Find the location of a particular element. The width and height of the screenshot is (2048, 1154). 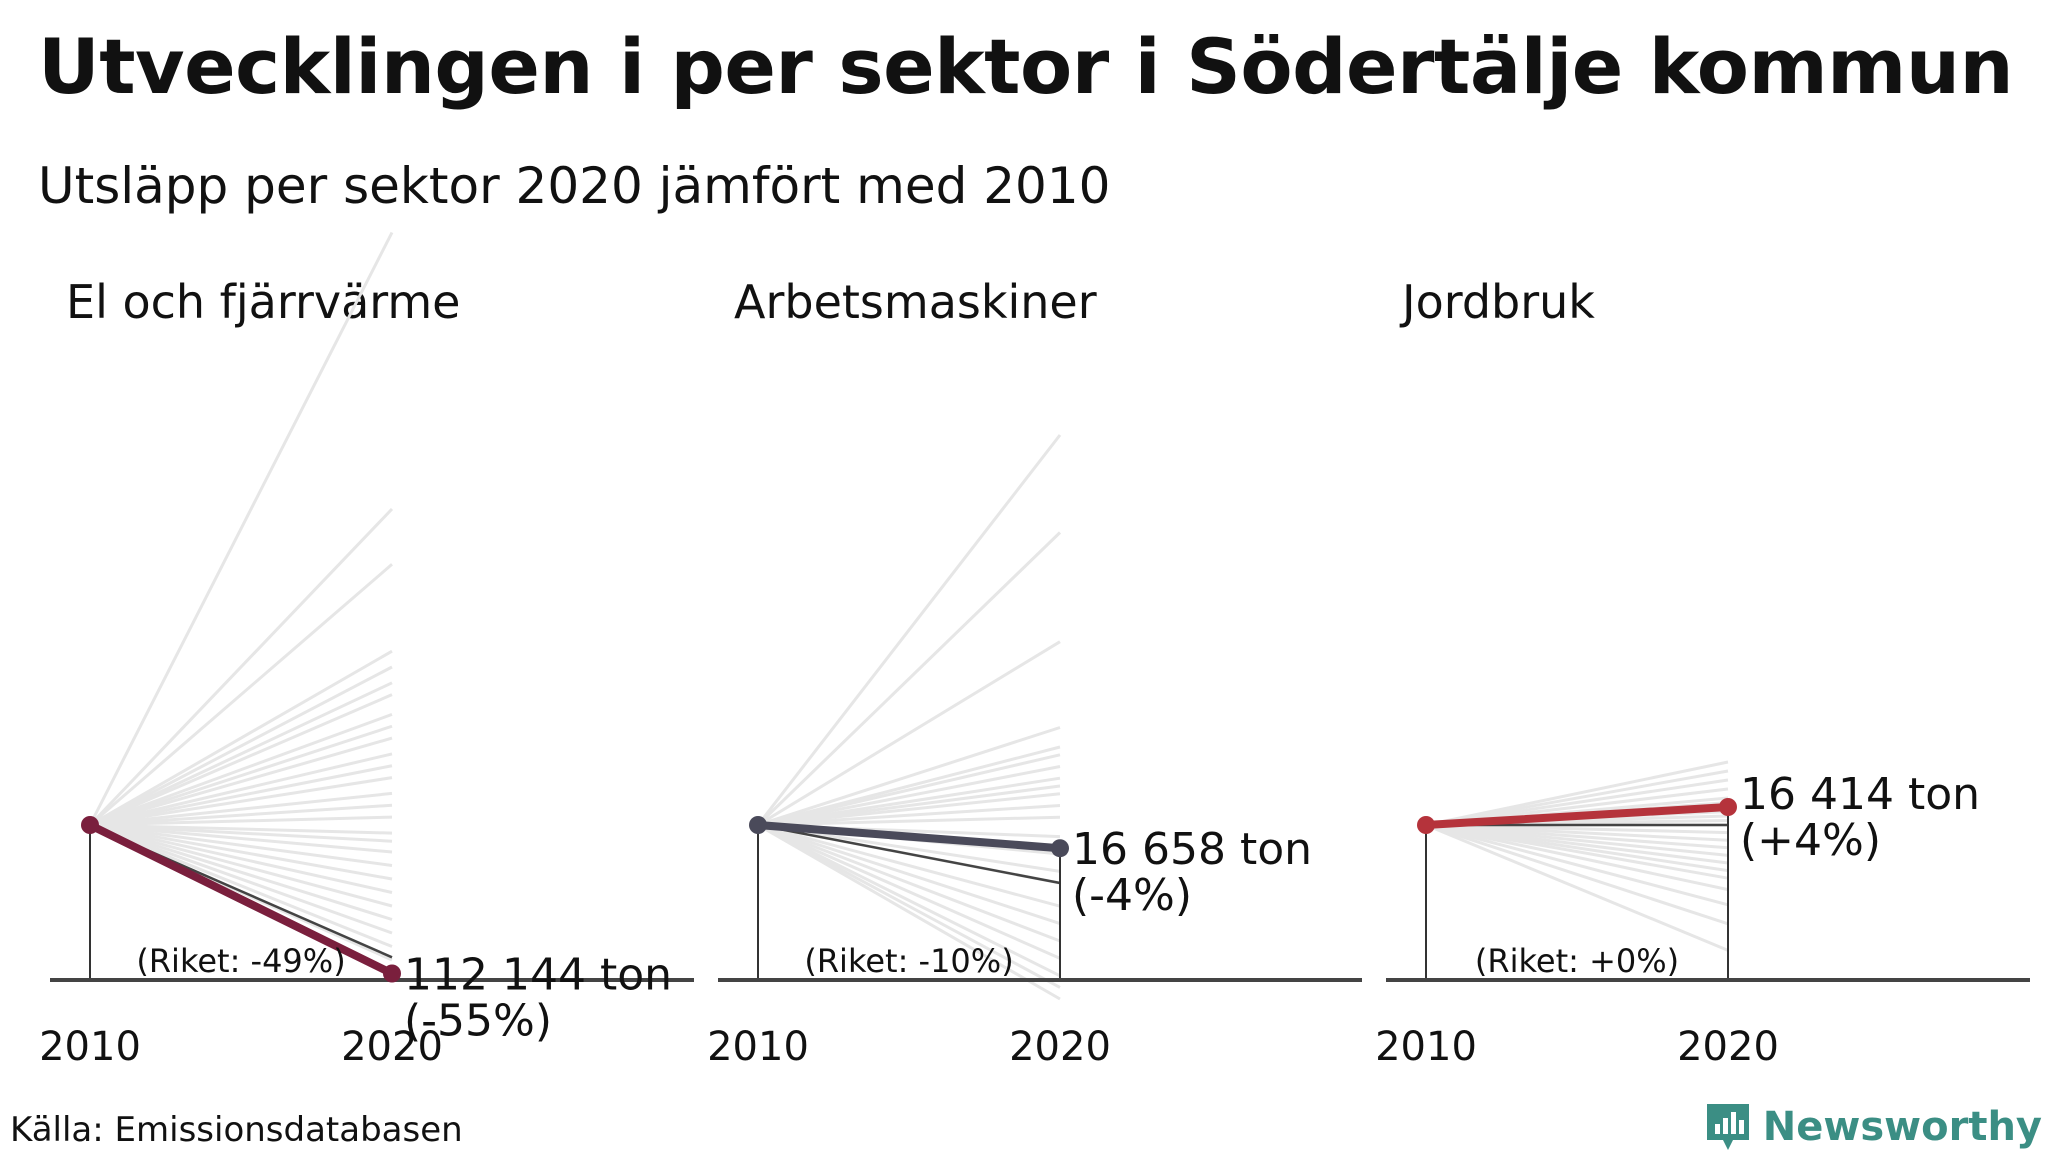

chart-subtitle: Utsläpp per sektor 2020 jämfört med 2010 is located at coordinates (574, 186).